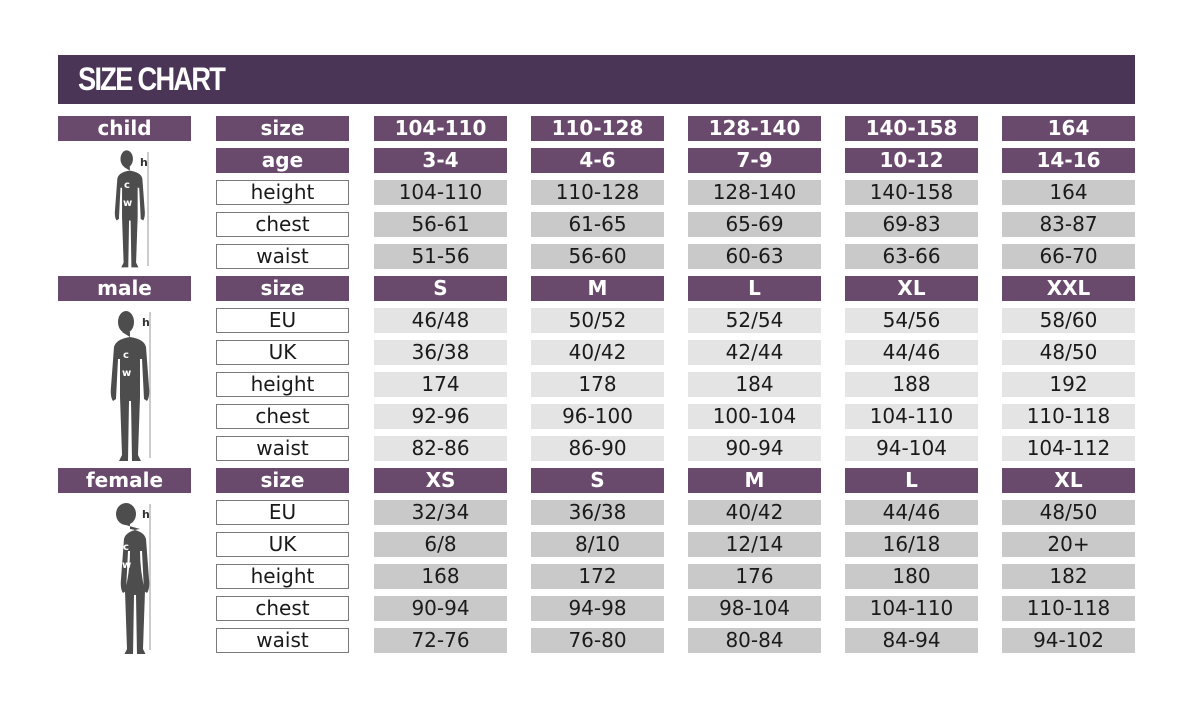 This screenshot has height=727, width=1200. Describe the element at coordinates (597, 160) in the screenshot. I see `column-header: 4-6` at that location.